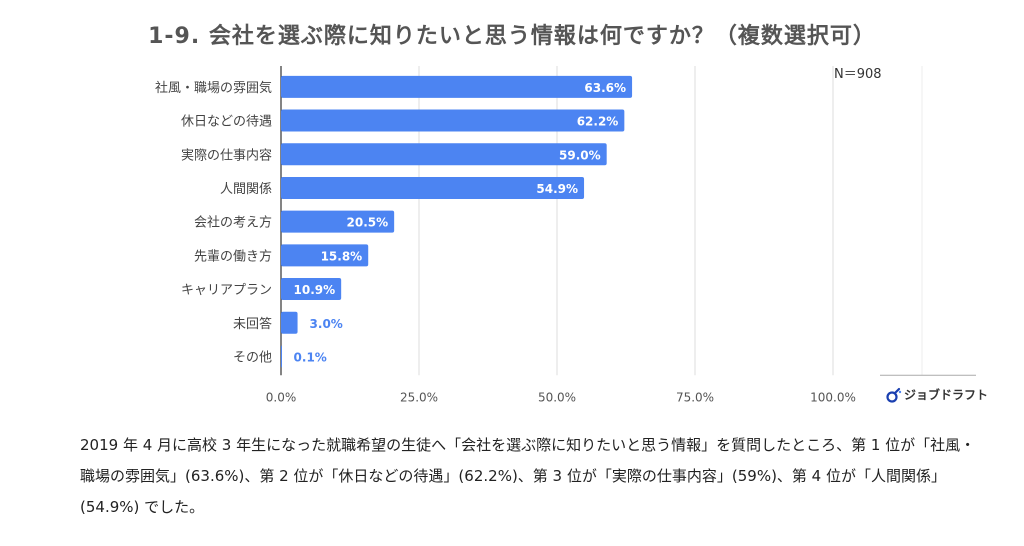 Image resolution: width=1024 pixels, height=546 pixels. Describe the element at coordinates (226, 290) in the screenshot. I see `category-label: キャリアプラン` at that location.